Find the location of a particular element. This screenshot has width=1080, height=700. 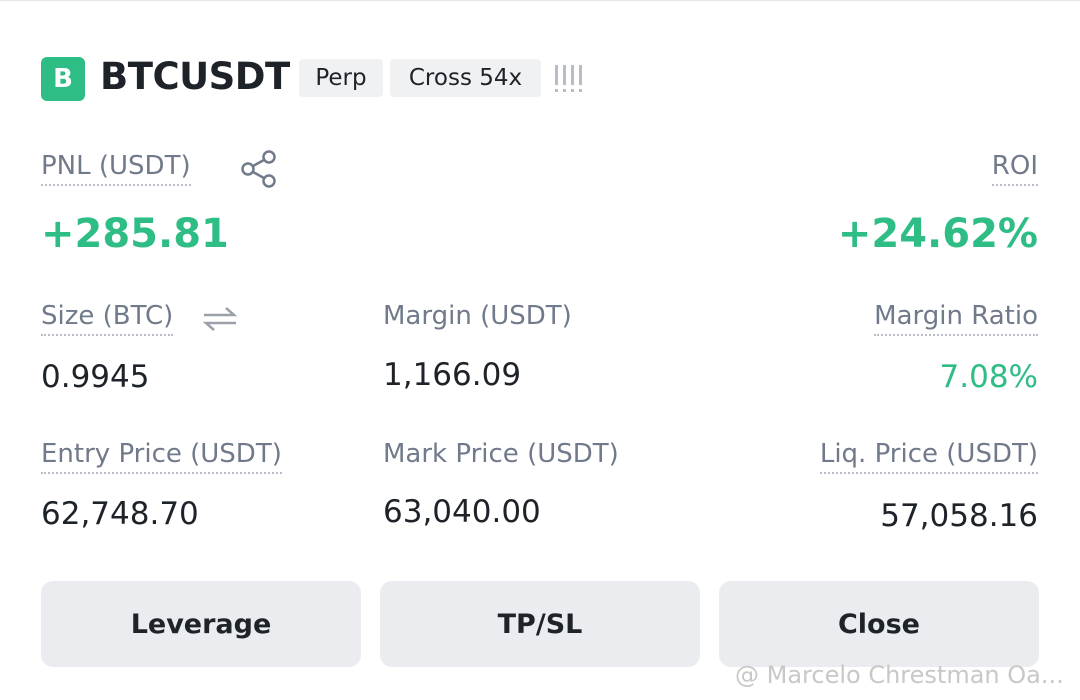

swap-icon is located at coordinates (220, 319).